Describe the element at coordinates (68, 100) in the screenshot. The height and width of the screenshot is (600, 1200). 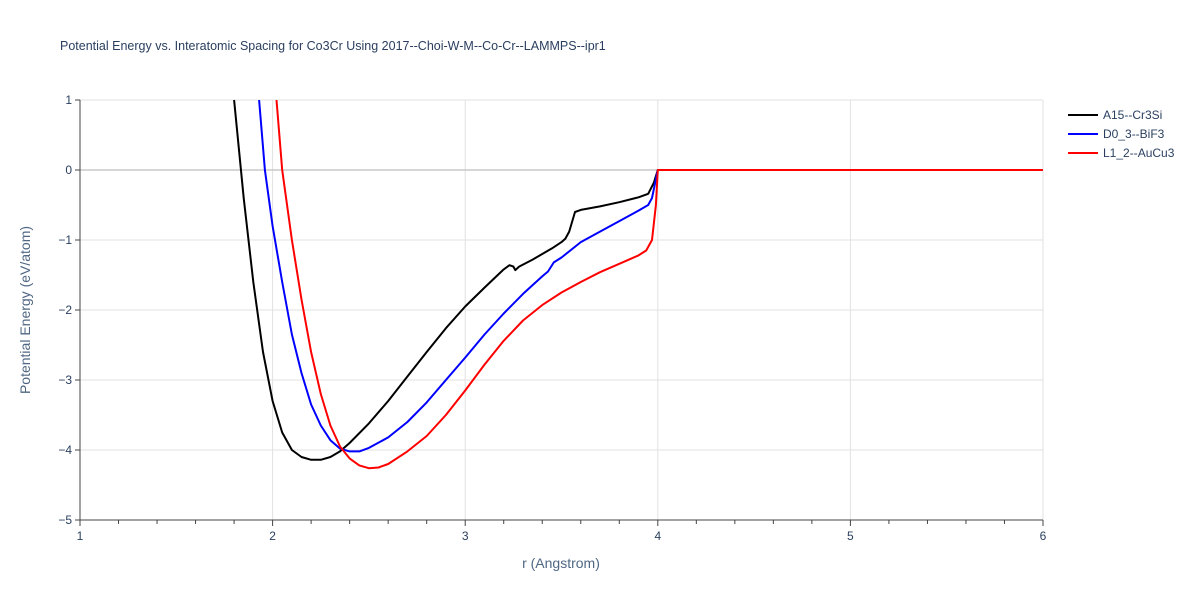
I see `y-tick-label: 1` at that location.